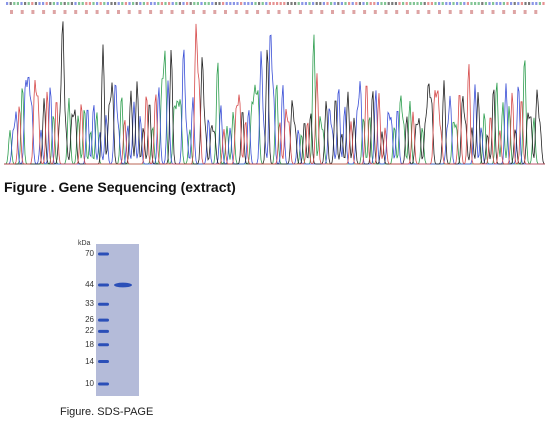  What do you see at coordinates (89, 383) in the screenshot?
I see `mw-label: 10` at bounding box center [89, 383].